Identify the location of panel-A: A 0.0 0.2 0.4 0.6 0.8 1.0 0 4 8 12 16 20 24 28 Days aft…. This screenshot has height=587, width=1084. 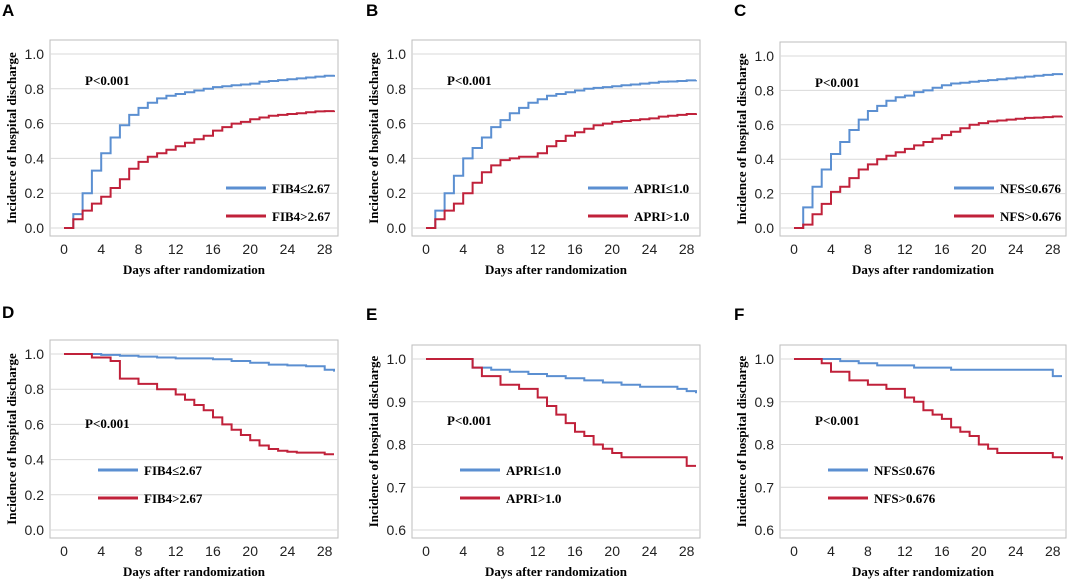
(170, 139).